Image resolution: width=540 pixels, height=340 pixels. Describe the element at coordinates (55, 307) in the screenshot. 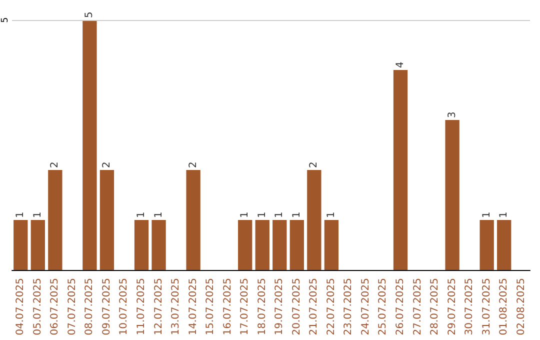

I see `x-tick-label: 06.07.2025` at that location.